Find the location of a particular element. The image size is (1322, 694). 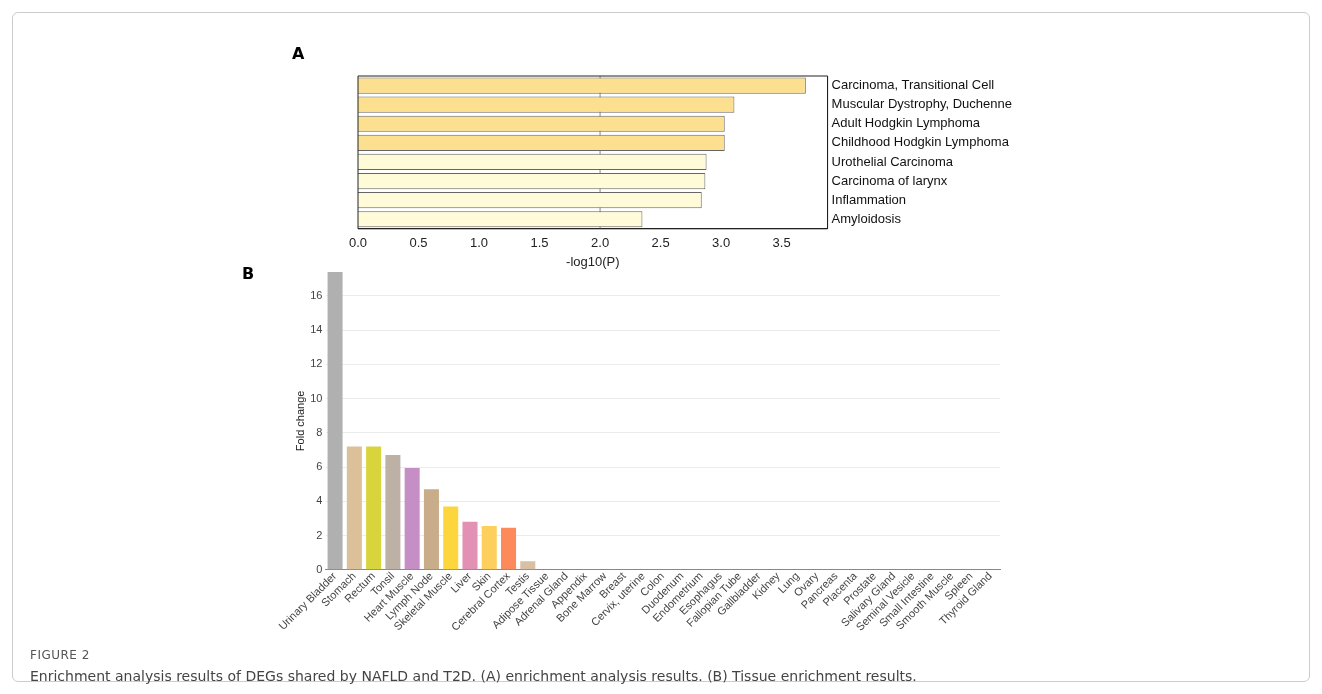

x-tick-label: 2.0 is located at coordinates (600, 243).